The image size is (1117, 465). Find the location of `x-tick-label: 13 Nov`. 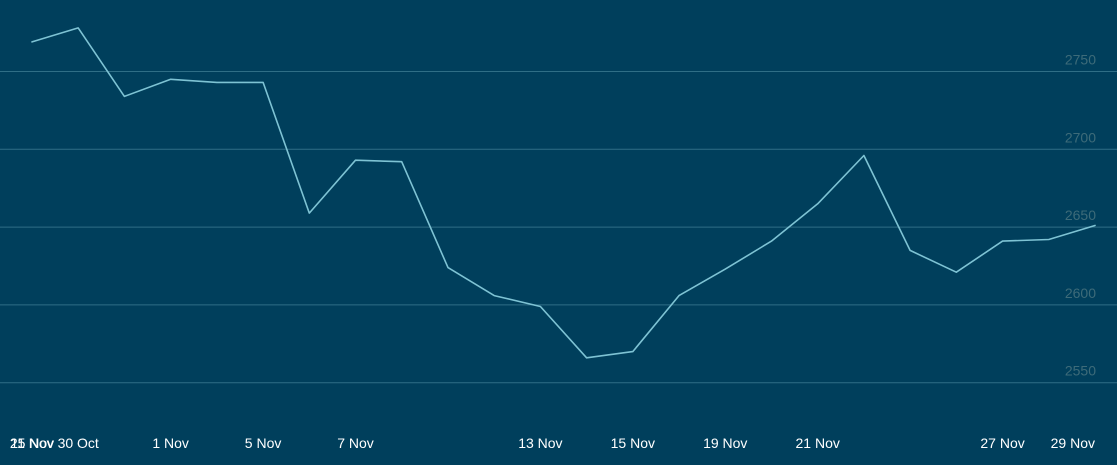

x-tick-label: 13 Nov is located at coordinates (540, 443).